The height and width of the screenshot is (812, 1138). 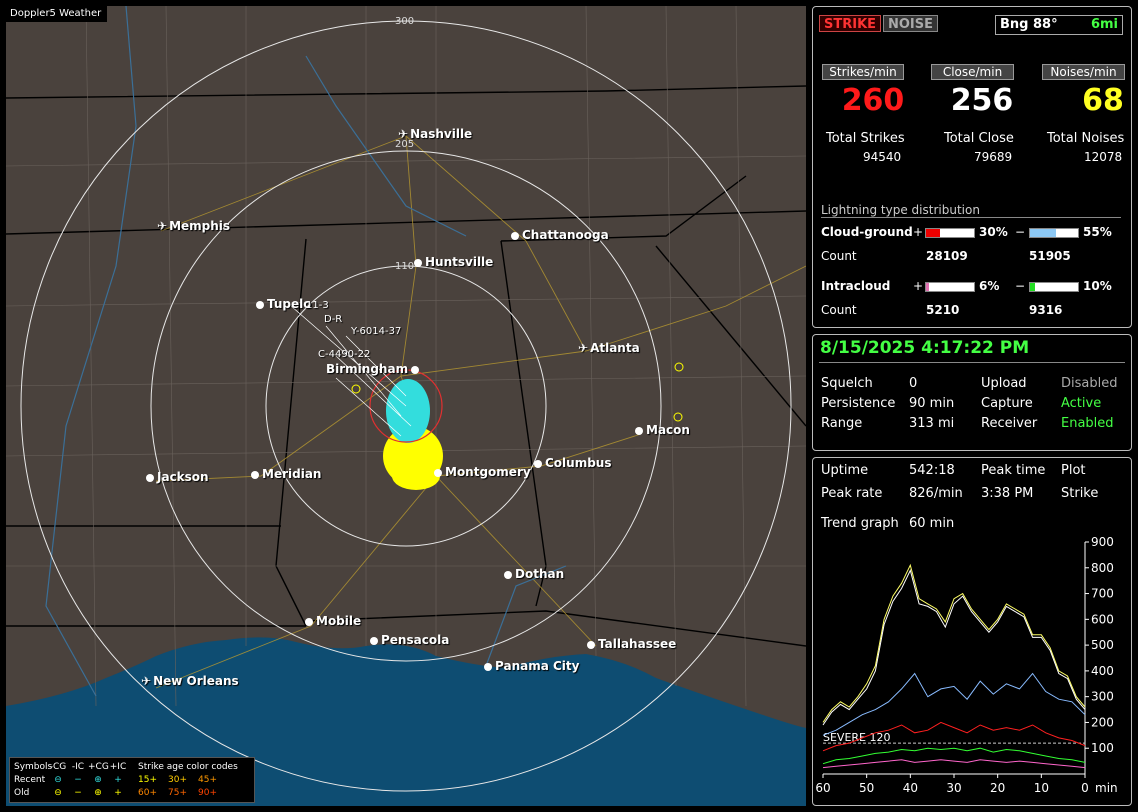 What do you see at coordinates (954, 647) in the screenshot?
I see `close-series-line` at bounding box center [954, 647].